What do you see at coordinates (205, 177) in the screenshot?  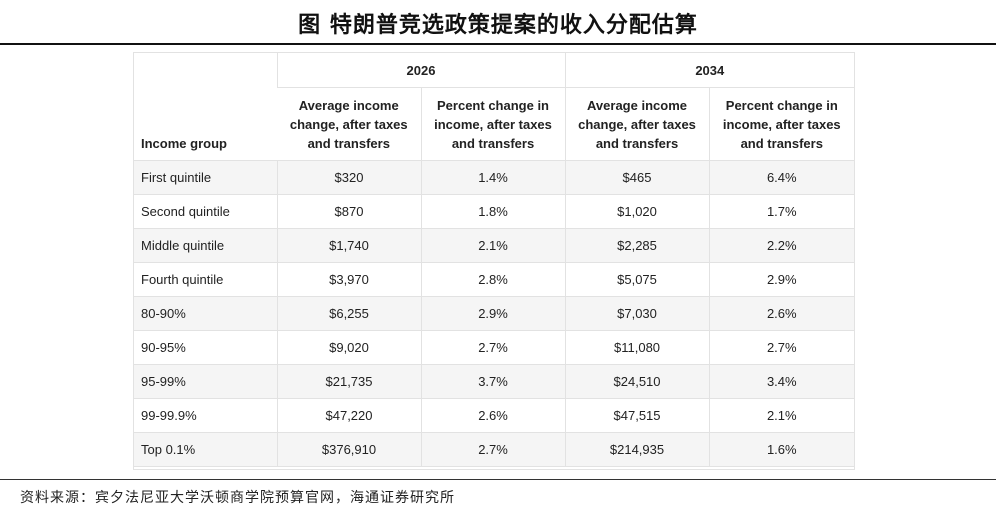 I see `income-group-cell: First quintile` at bounding box center [205, 177].